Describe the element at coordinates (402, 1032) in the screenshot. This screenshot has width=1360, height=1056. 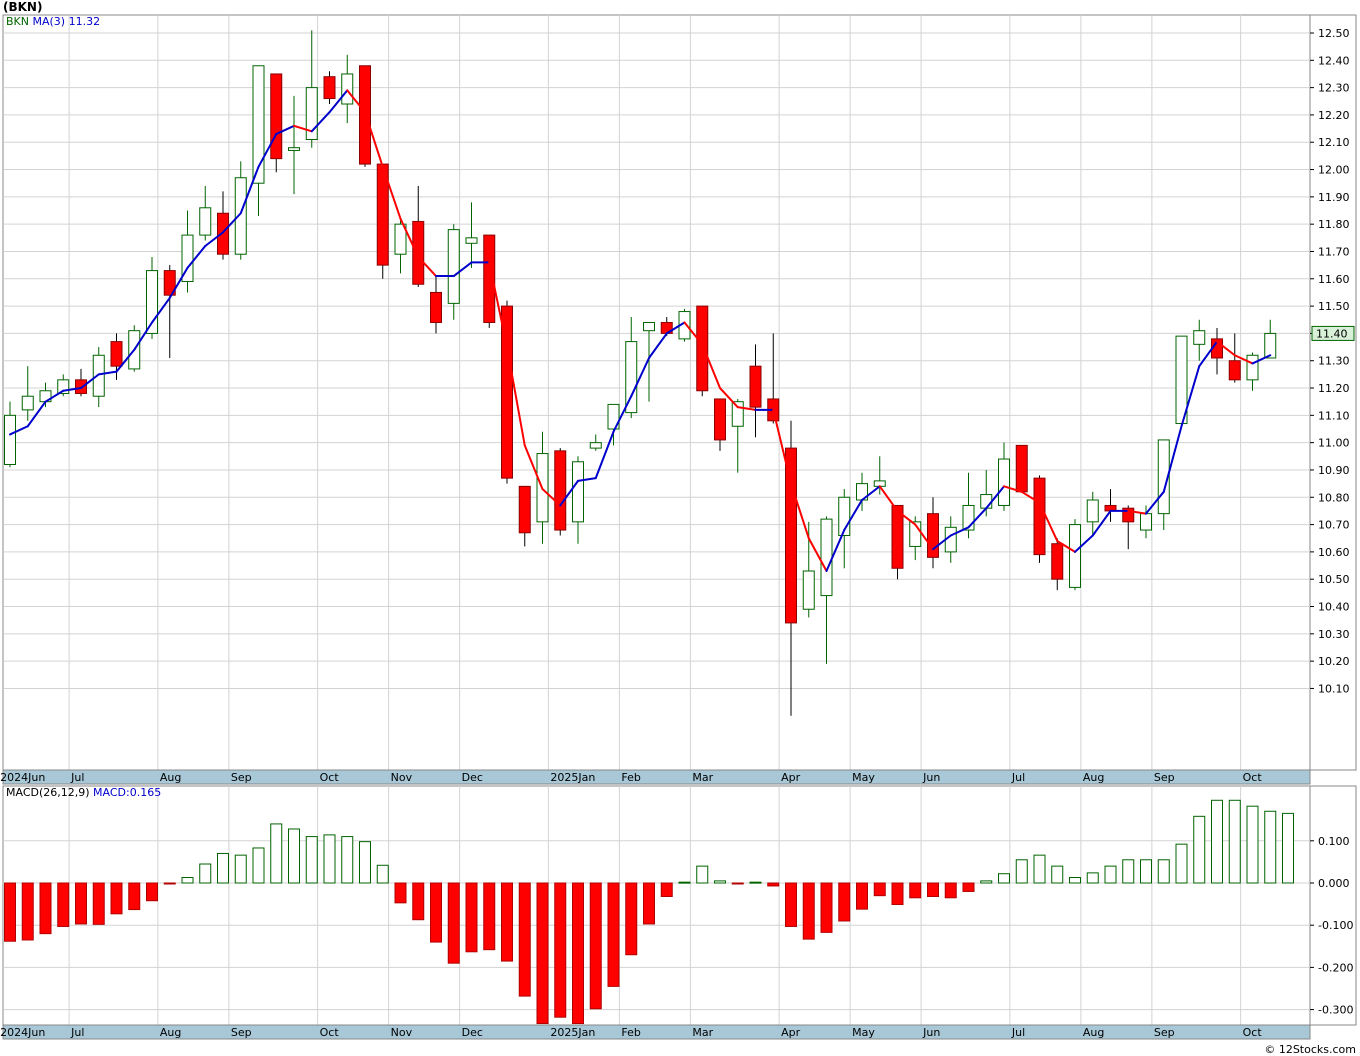
I see `macd-x-label: Nov` at that location.